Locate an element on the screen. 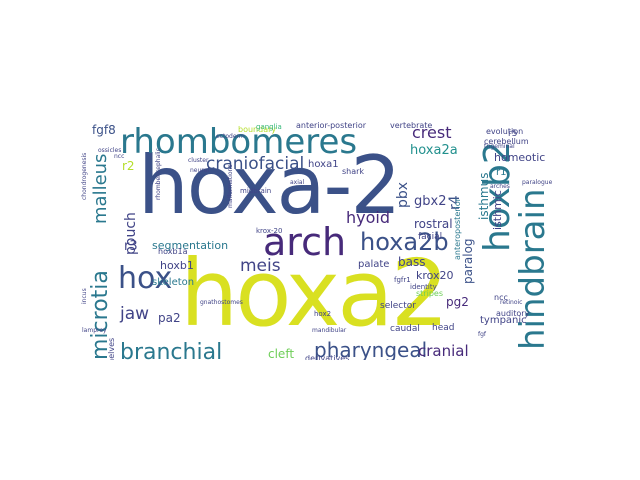 This screenshot has width=640, height=480. word-cloud-word: bass is located at coordinates (412, 262).